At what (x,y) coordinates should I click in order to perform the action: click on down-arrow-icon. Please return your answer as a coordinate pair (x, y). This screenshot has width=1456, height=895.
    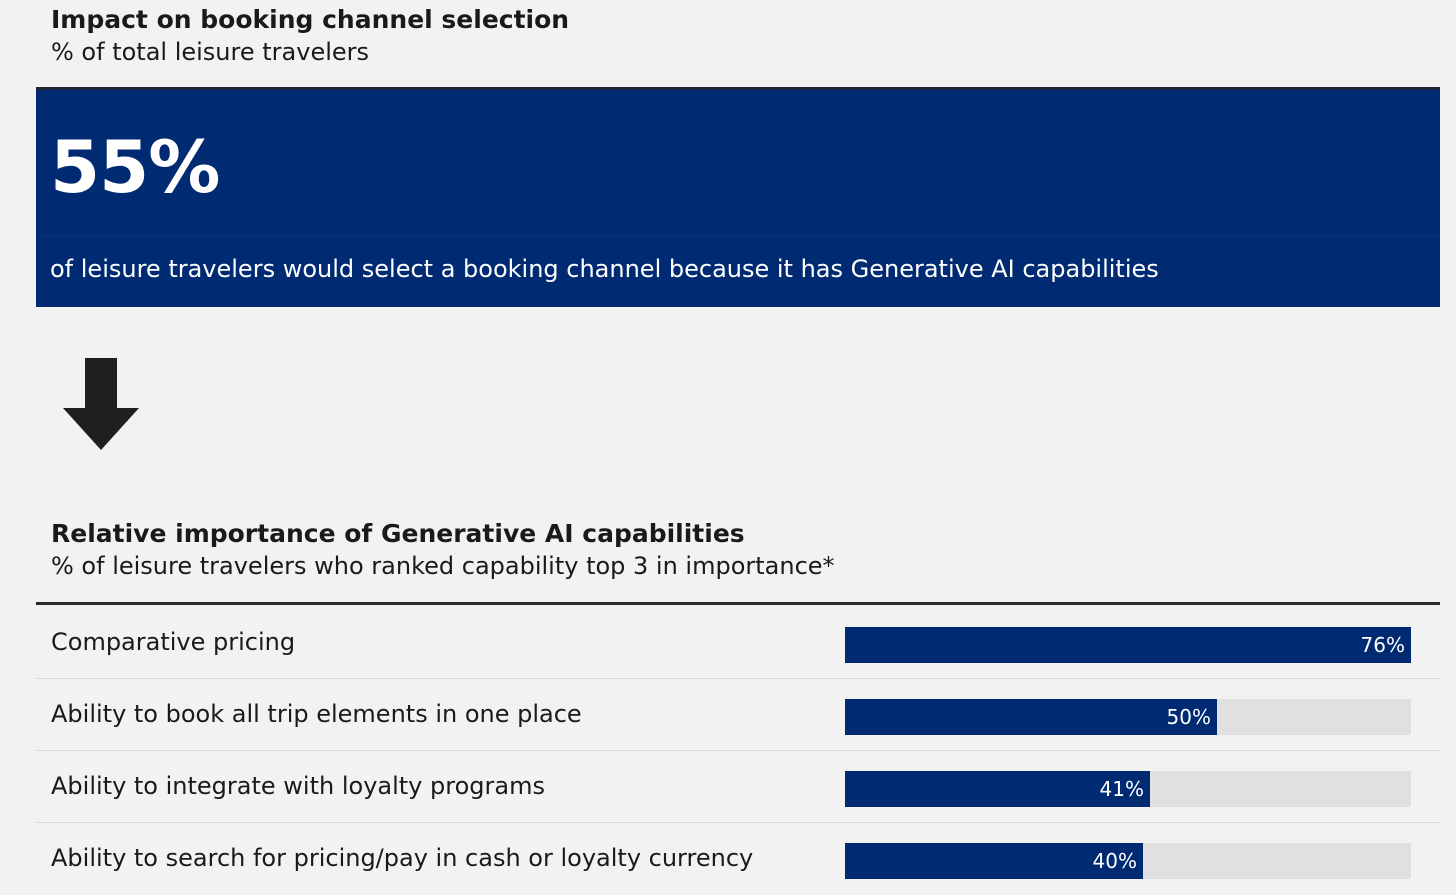
    Looking at the image, I should click on (101, 404).